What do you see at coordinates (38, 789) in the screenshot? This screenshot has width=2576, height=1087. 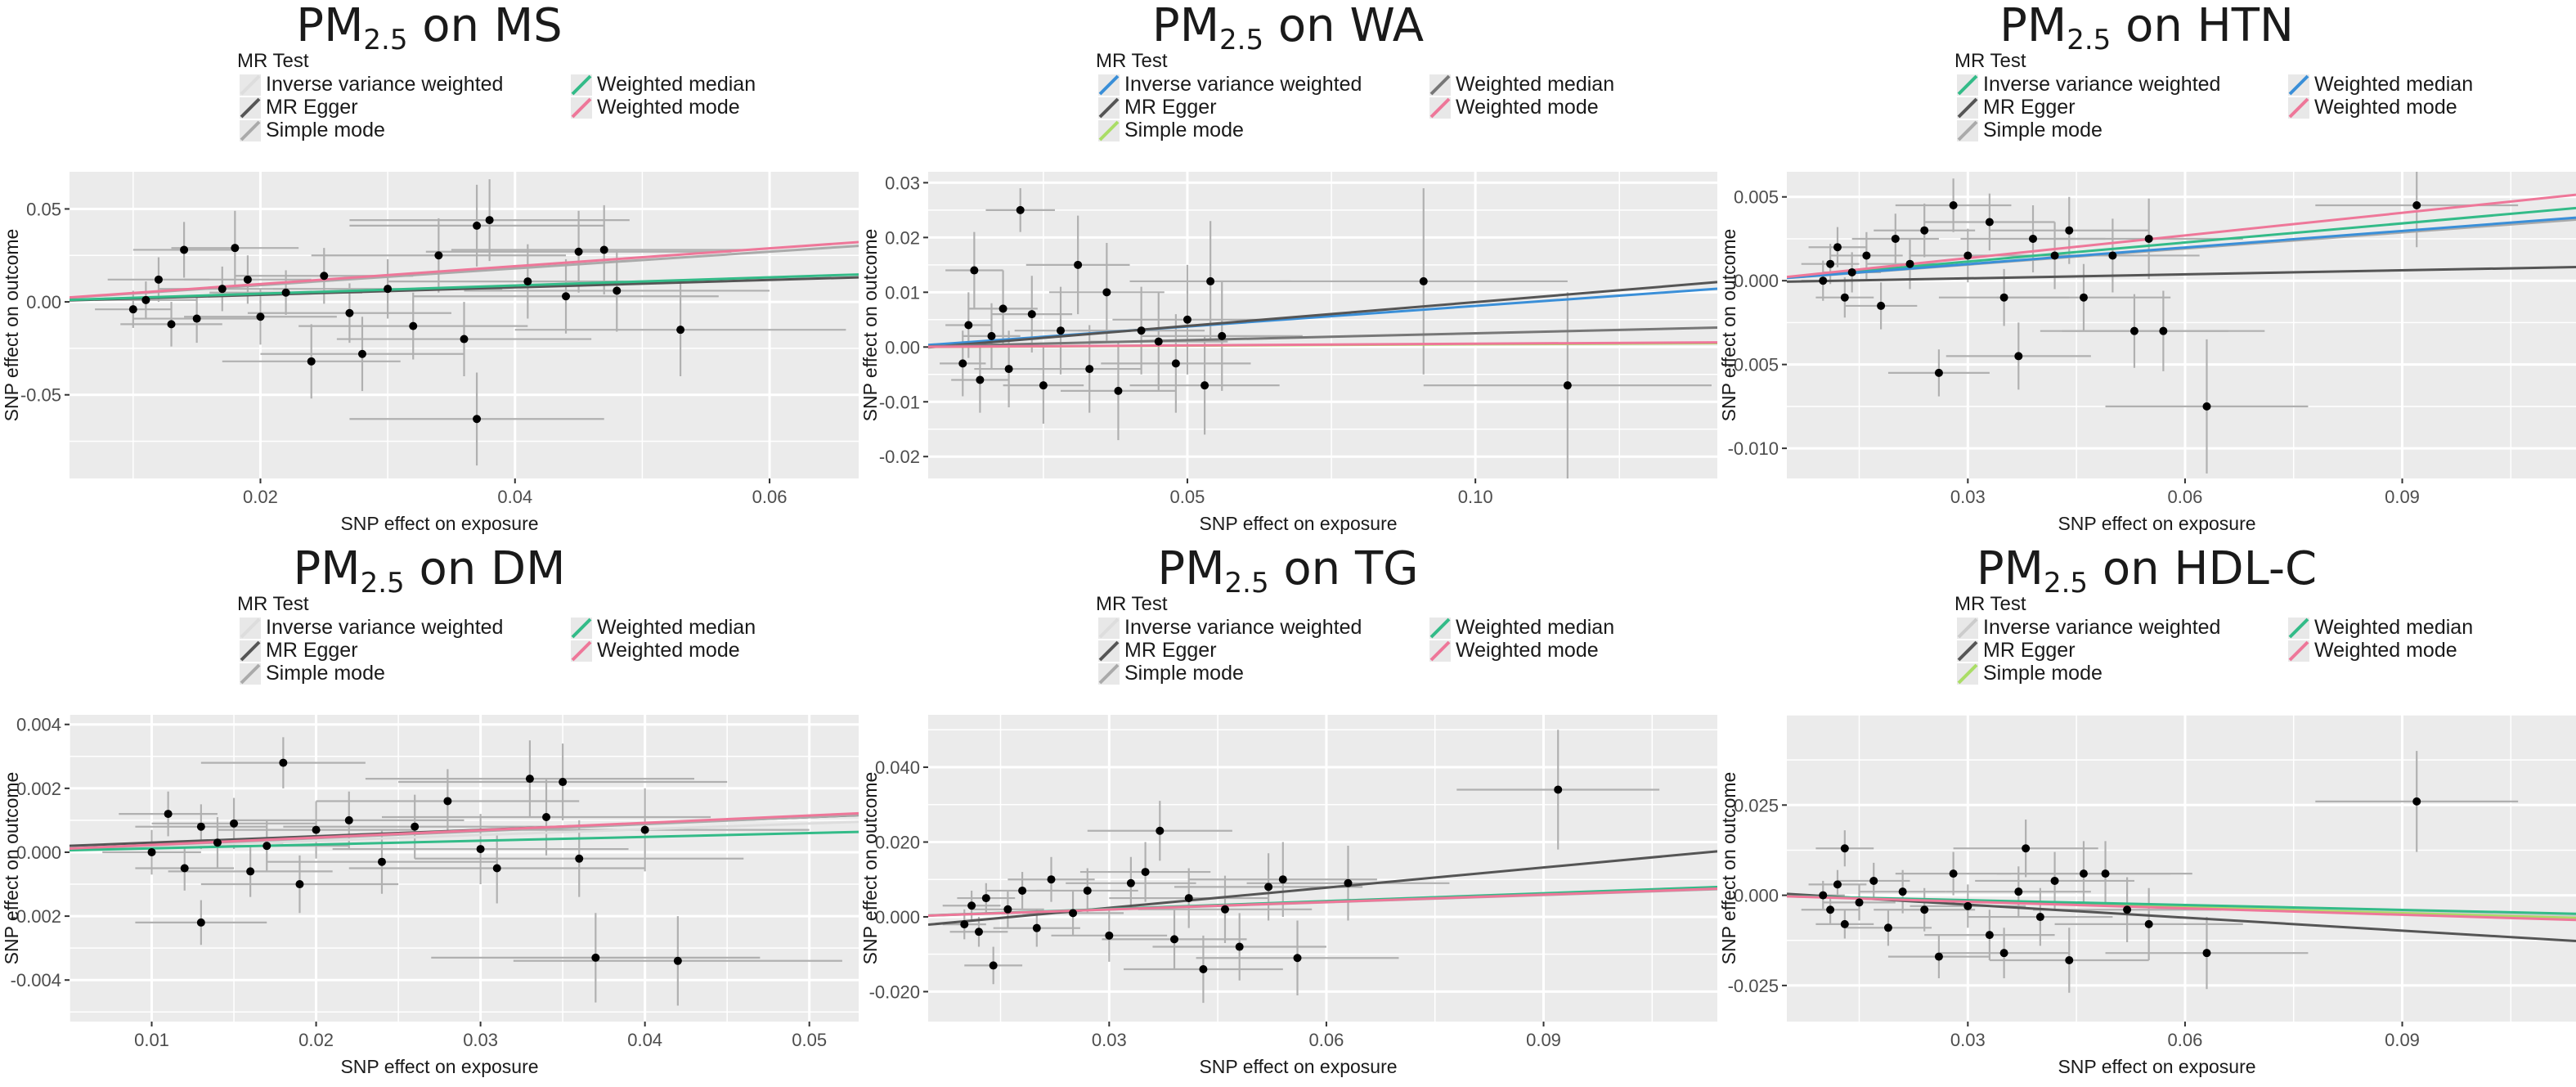 I see `y-tick-label: 0.002` at bounding box center [38, 789].